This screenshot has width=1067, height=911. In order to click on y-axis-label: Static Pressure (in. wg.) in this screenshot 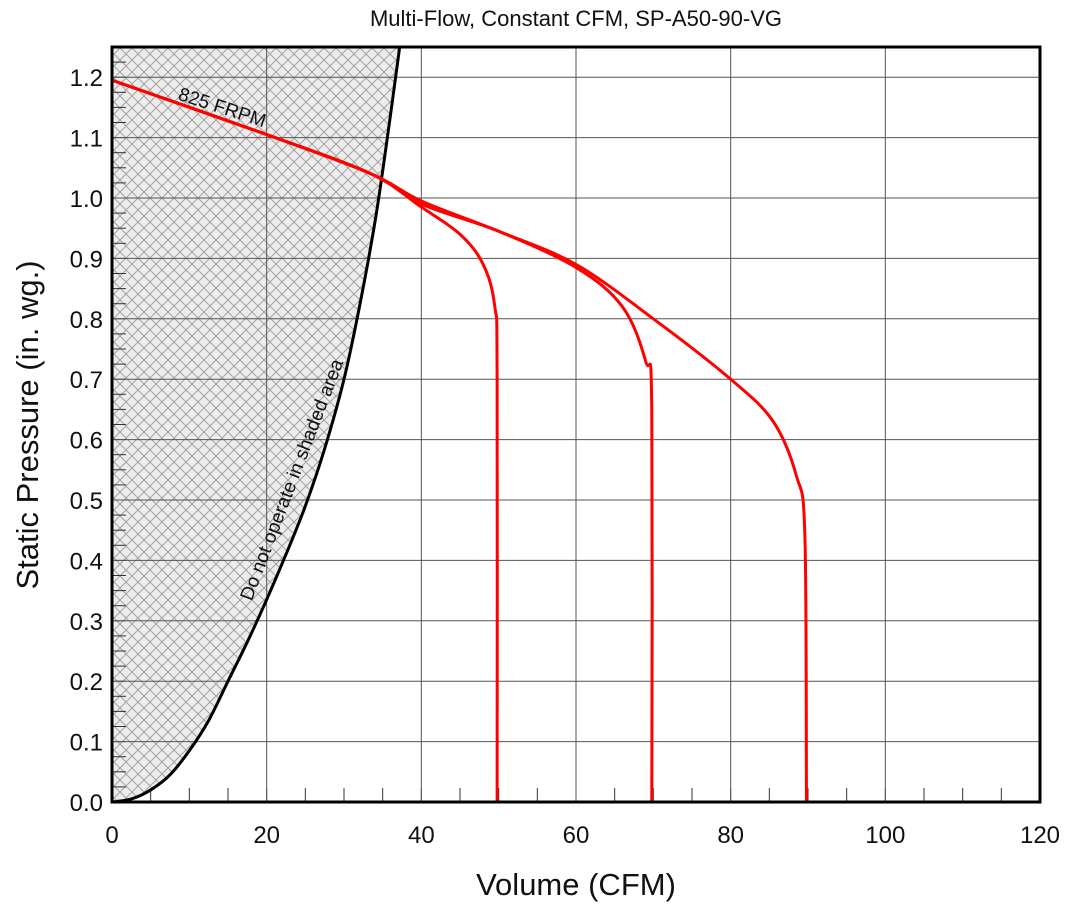, I will do `click(27, 424)`.